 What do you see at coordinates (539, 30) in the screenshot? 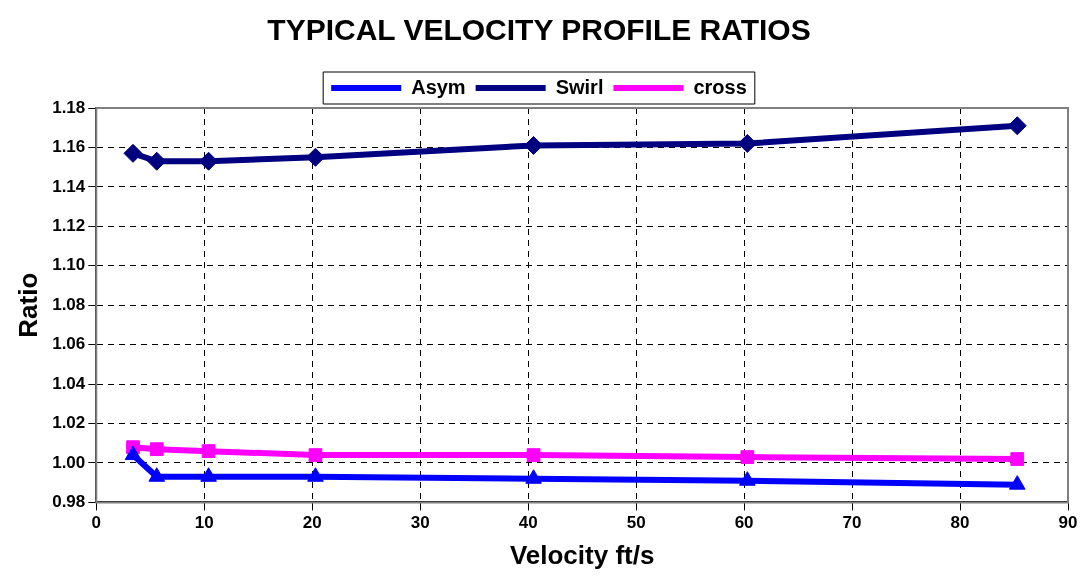
I see `chart-title: TYPICAL VELOCITY PROFILE RATIOS` at bounding box center [539, 30].